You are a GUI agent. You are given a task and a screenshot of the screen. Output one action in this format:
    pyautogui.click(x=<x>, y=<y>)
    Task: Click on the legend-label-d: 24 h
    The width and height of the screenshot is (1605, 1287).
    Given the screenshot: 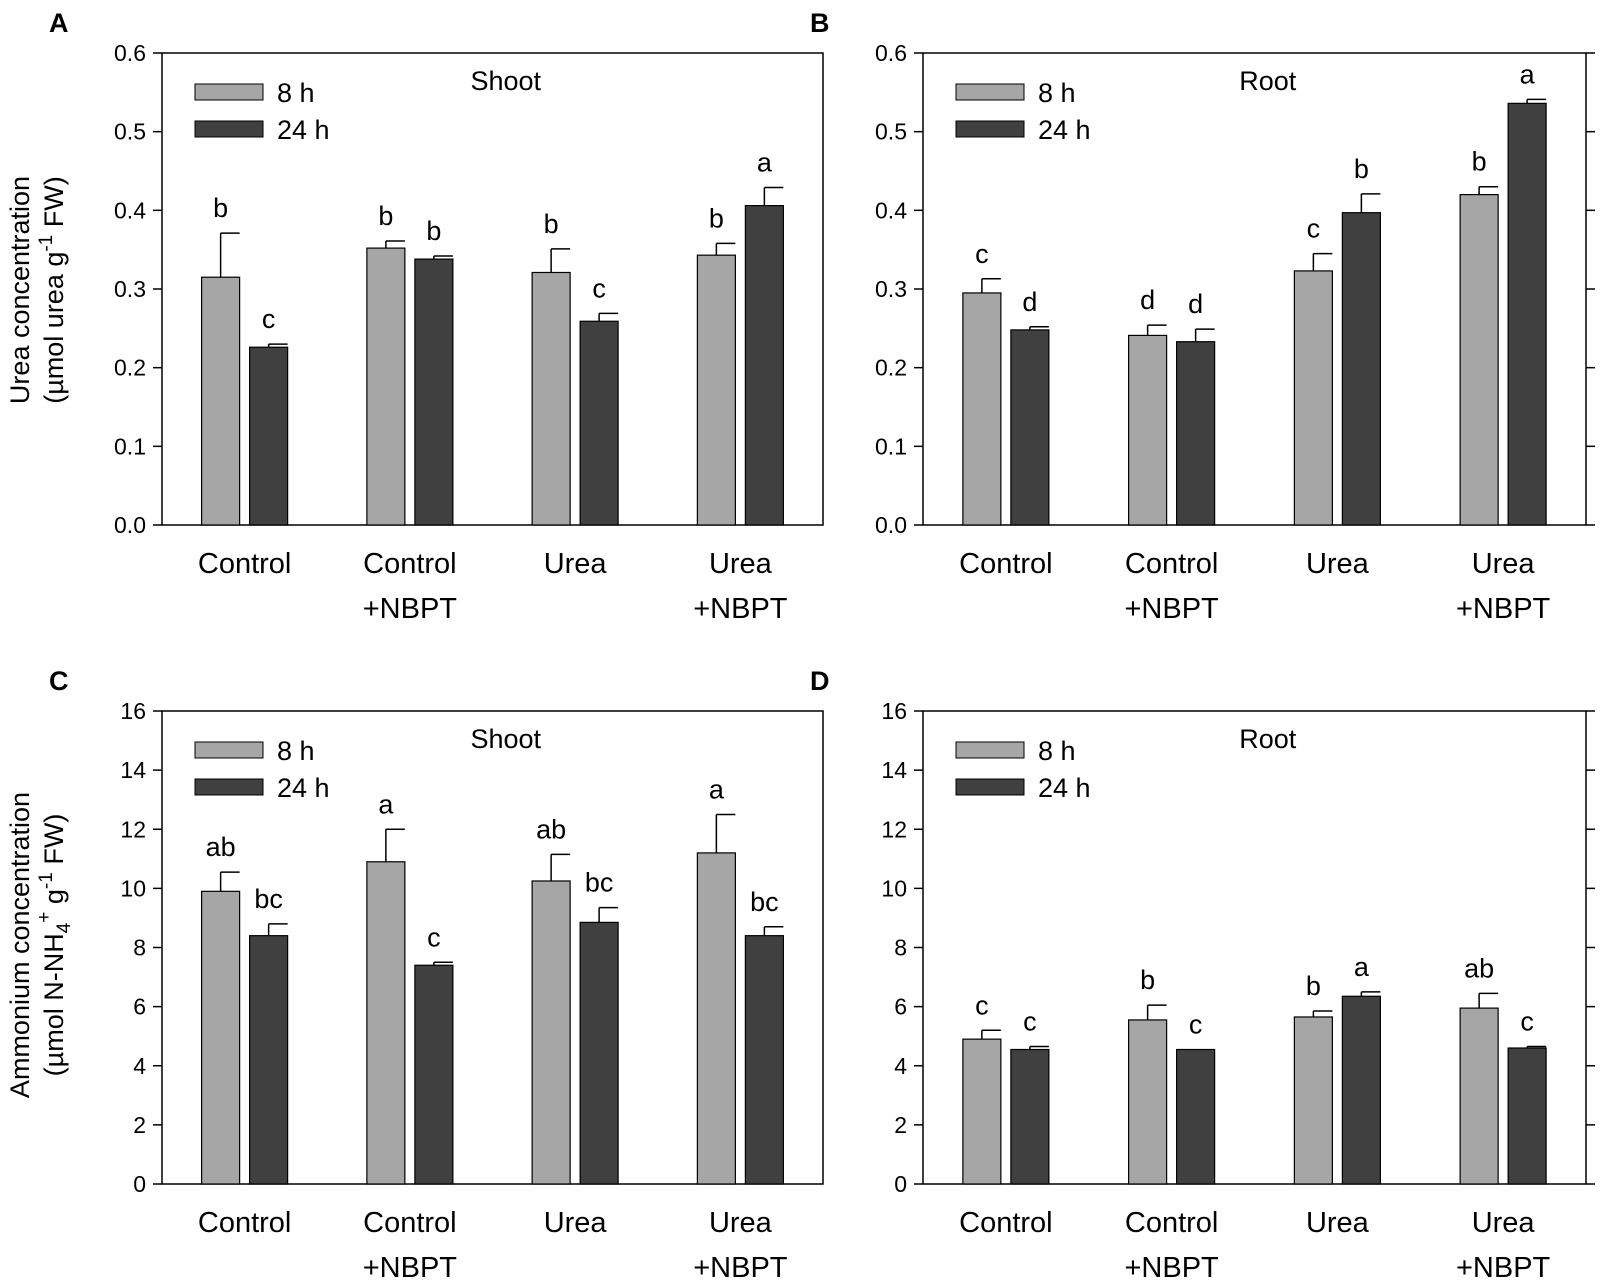 What is the action you would take?
    pyautogui.click(x=1064, y=788)
    